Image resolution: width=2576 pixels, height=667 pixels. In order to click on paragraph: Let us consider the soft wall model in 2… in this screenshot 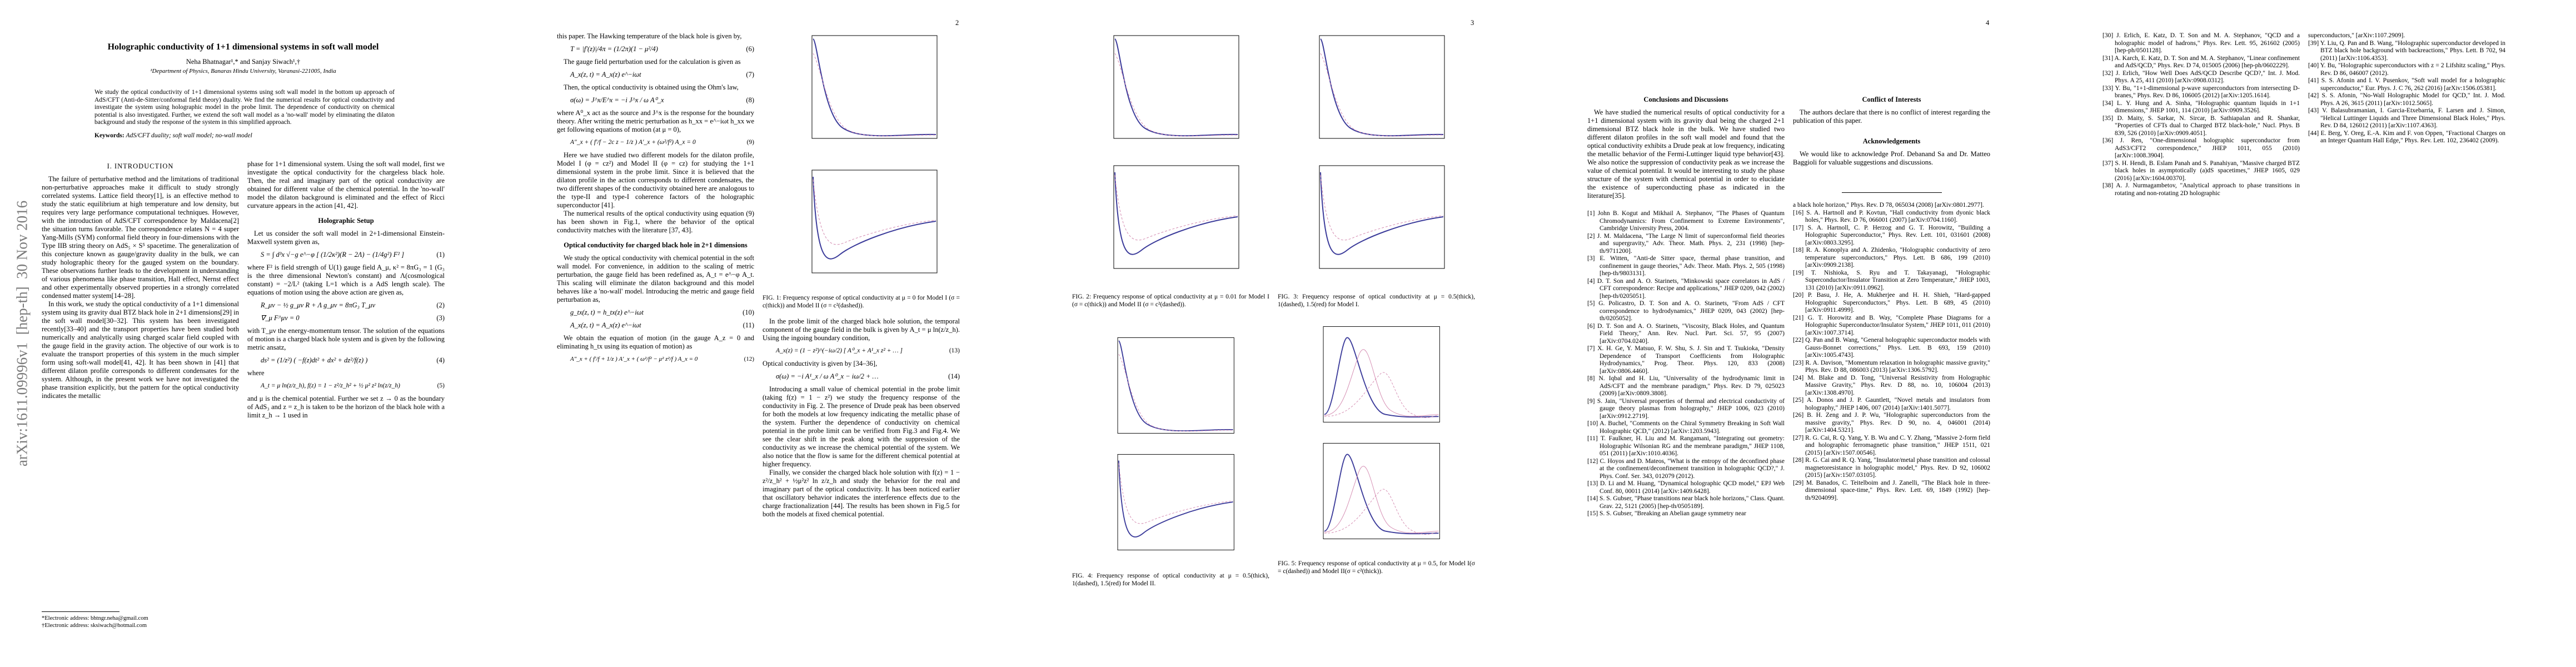, I will do `click(346, 238)`.